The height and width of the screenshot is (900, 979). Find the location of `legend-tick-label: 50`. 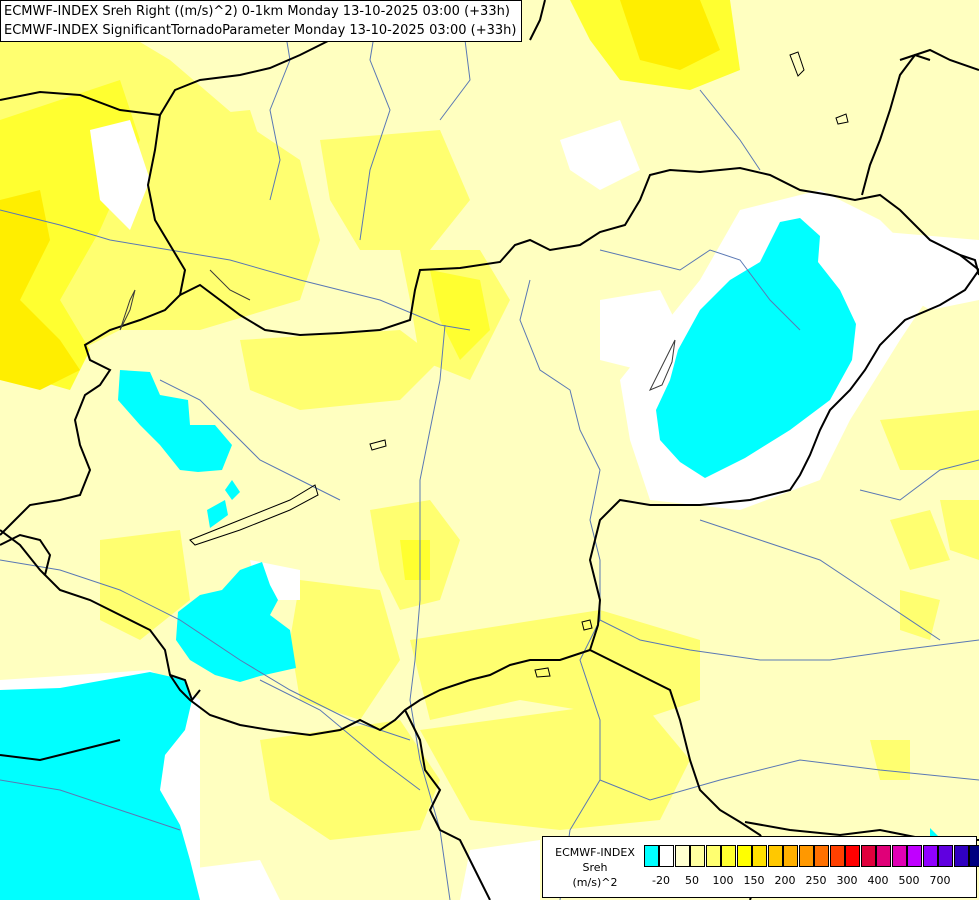

legend-tick-label: 50 is located at coordinates (692, 880).